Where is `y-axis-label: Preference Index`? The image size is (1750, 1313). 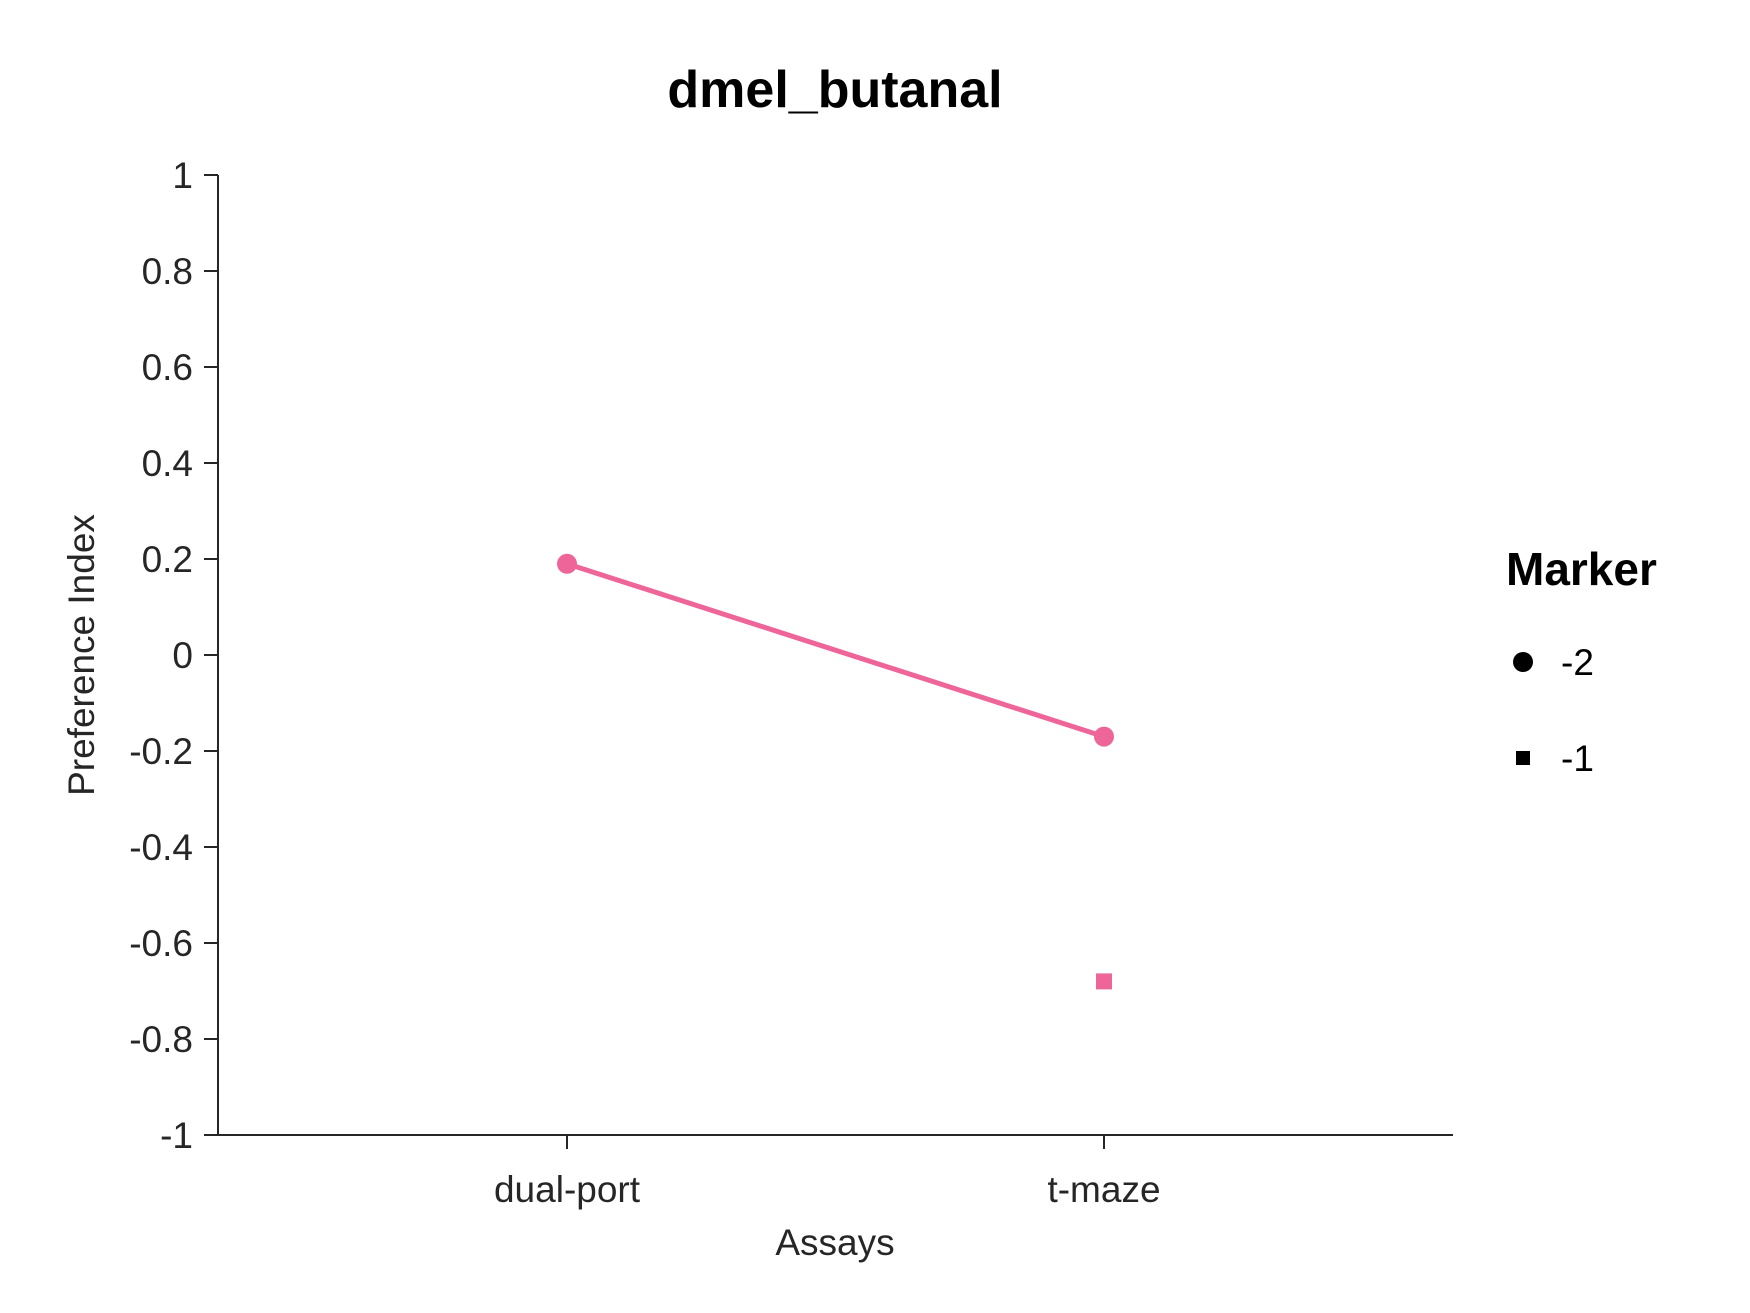 y-axis-label: Preference Index is located at coordinates (81, 655).